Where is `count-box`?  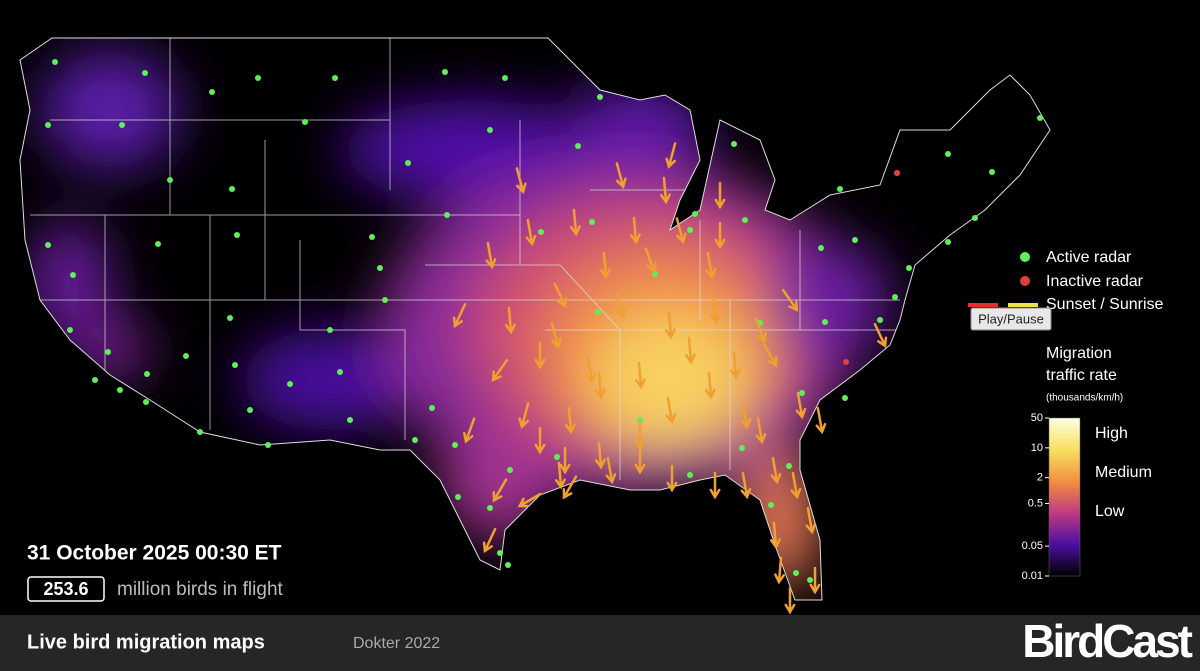 count-box is located at coordinates (66, 589).